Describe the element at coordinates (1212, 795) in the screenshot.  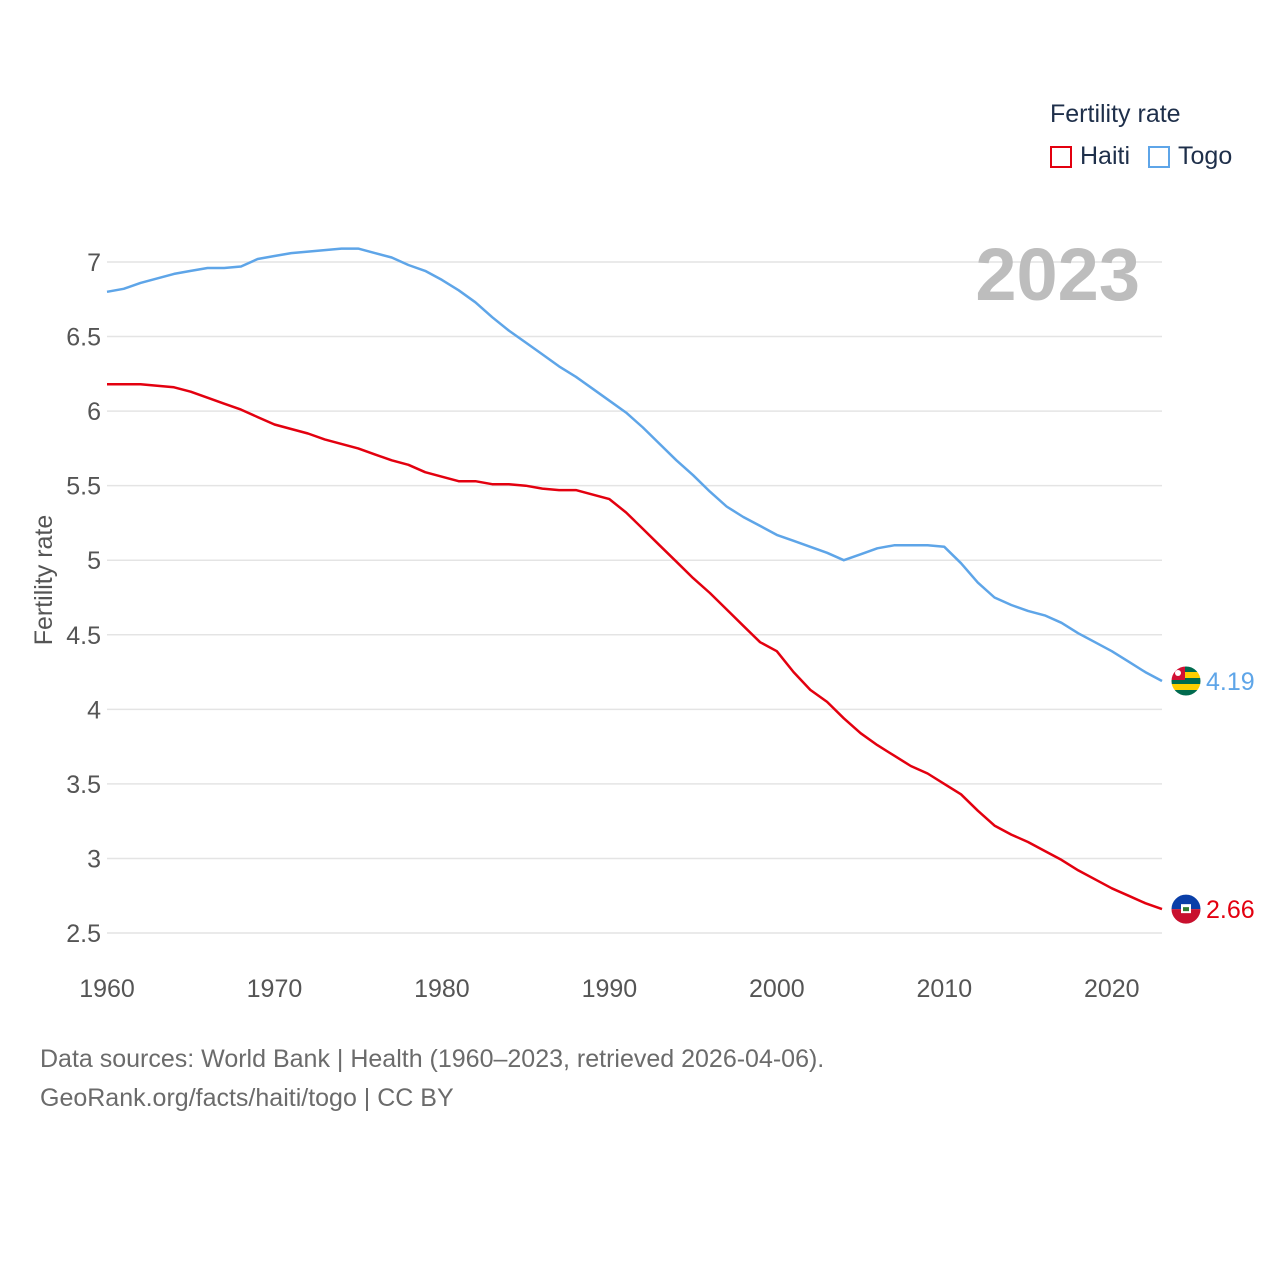
I see `series-end-markers: 2.66 4.19` at that location.